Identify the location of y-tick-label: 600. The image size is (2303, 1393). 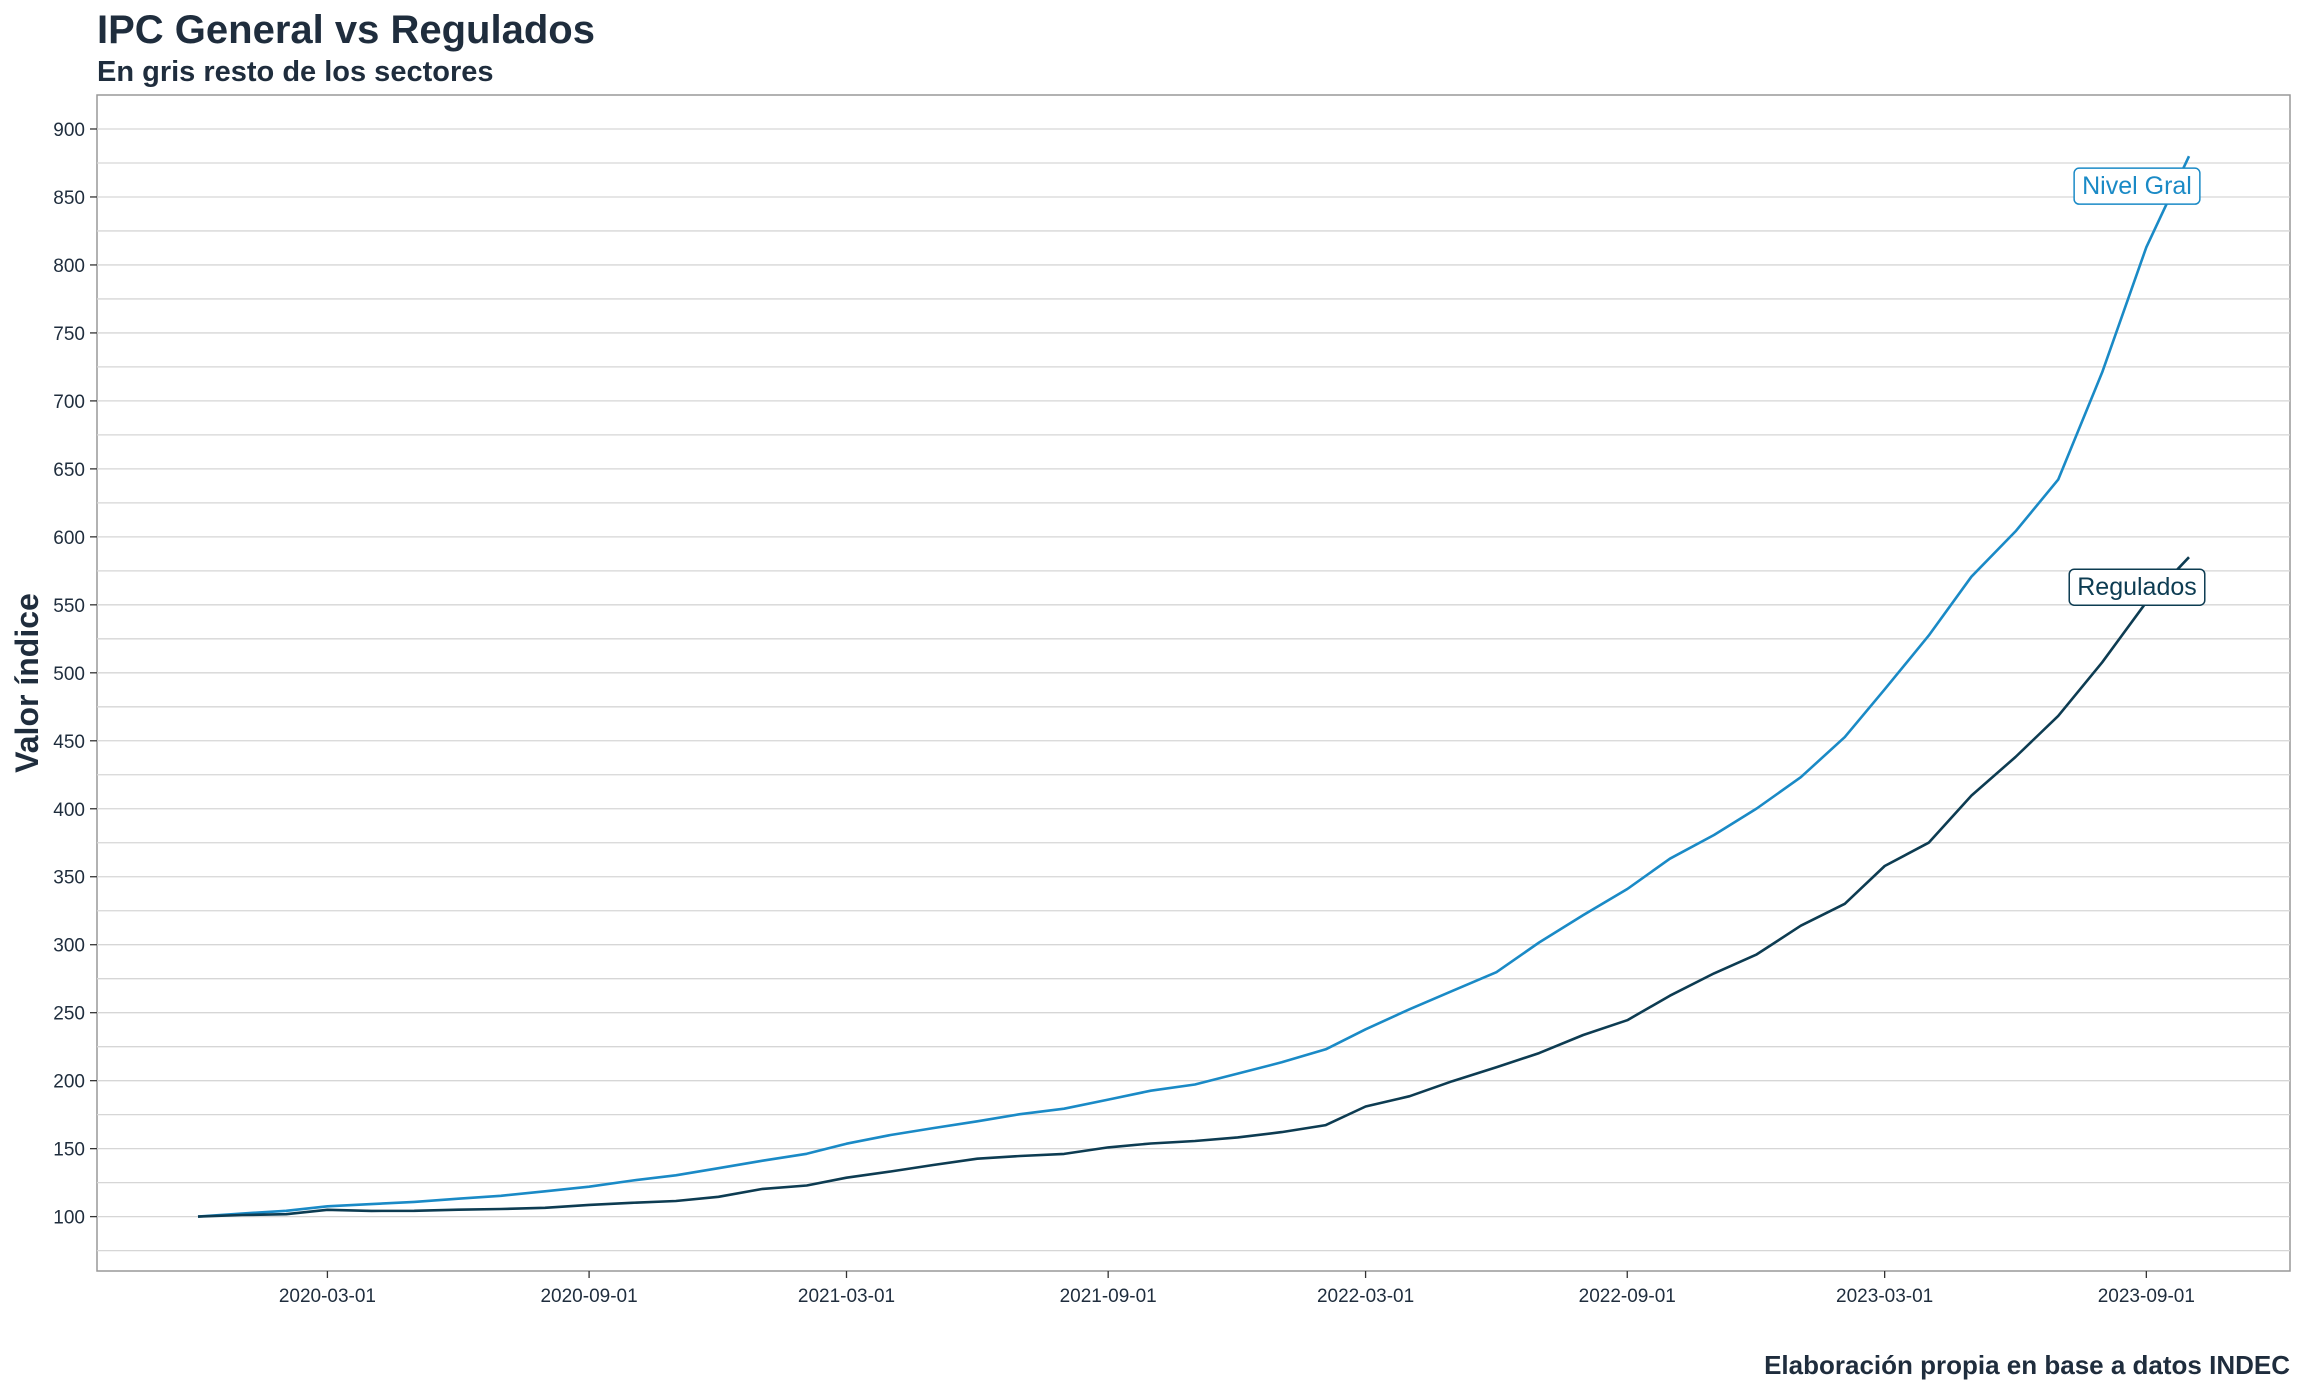
(69, 538).